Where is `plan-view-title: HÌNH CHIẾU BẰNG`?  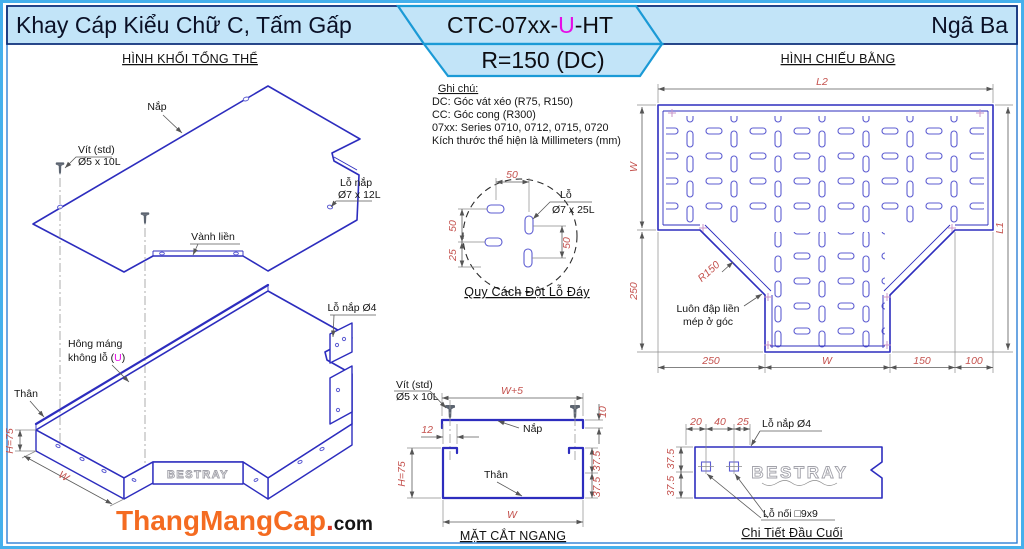 plan-view-title: HÌNH CHIẾU BẰNG is located at coordinates (838, 58).